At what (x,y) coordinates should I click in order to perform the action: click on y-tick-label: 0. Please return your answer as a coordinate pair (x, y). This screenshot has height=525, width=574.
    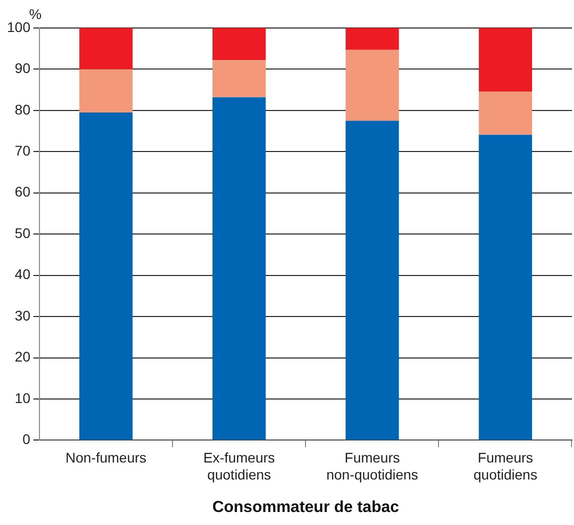
    Looking at the image, I should click on (26, 439).